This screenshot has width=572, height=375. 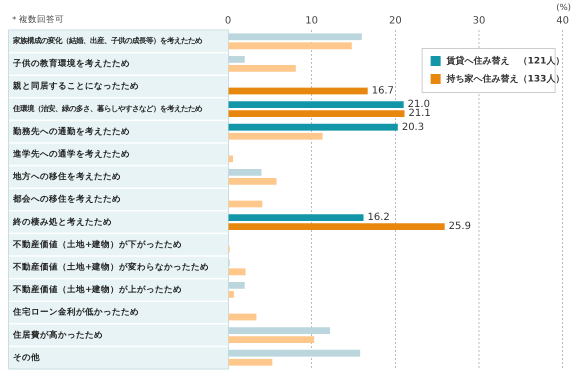 What do you see at coordinates (75, 312) in the screenshot?
I see `y-tick-label: 住宅ローン金利が低かったため` at bounding box center [75, 312].